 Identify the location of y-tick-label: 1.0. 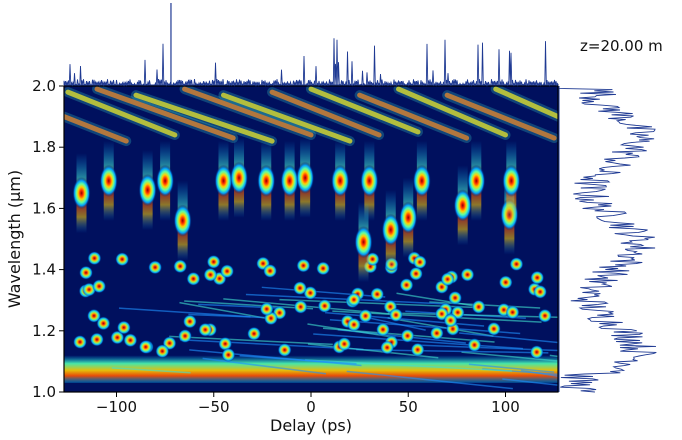
(44, 392).